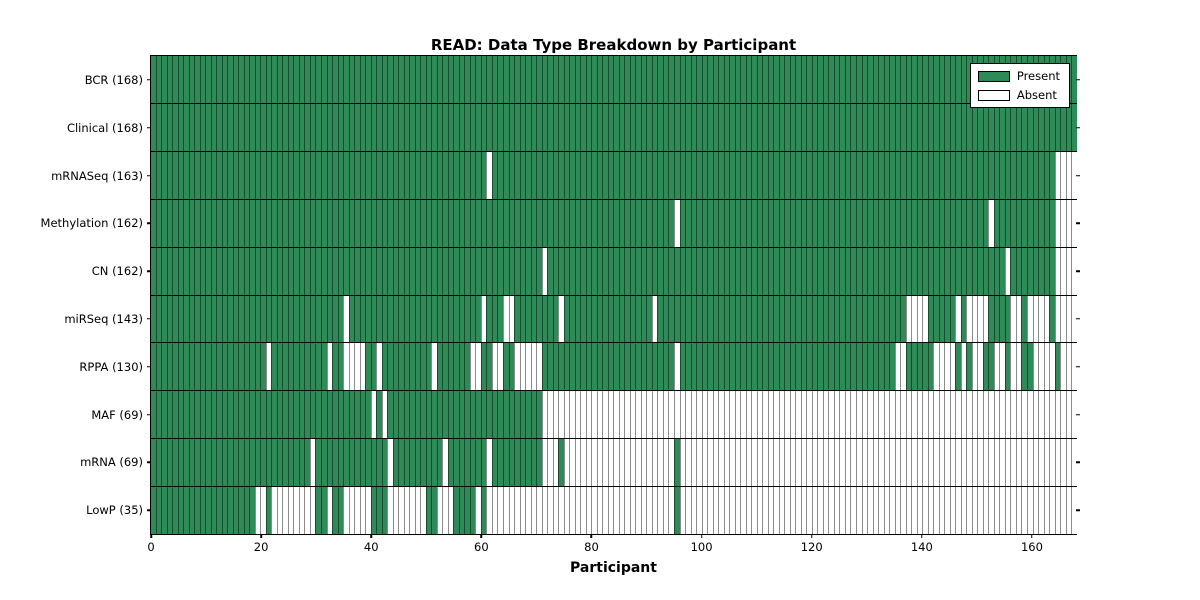 This screenshot has width=1200, height=600. I want to click on x-tick-label: 40, so click(371, 547).